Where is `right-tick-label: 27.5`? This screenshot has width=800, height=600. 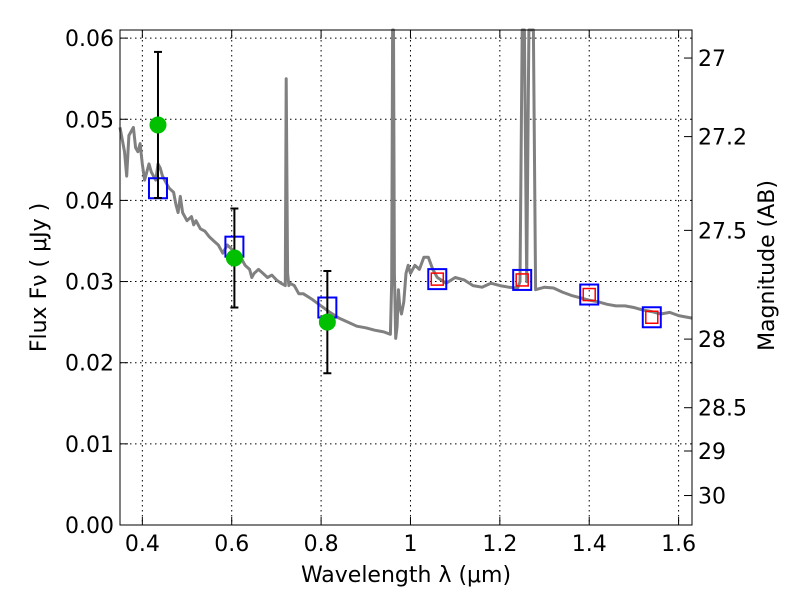 right-tick-label: 27.5 is located at coordinates (722, 231).